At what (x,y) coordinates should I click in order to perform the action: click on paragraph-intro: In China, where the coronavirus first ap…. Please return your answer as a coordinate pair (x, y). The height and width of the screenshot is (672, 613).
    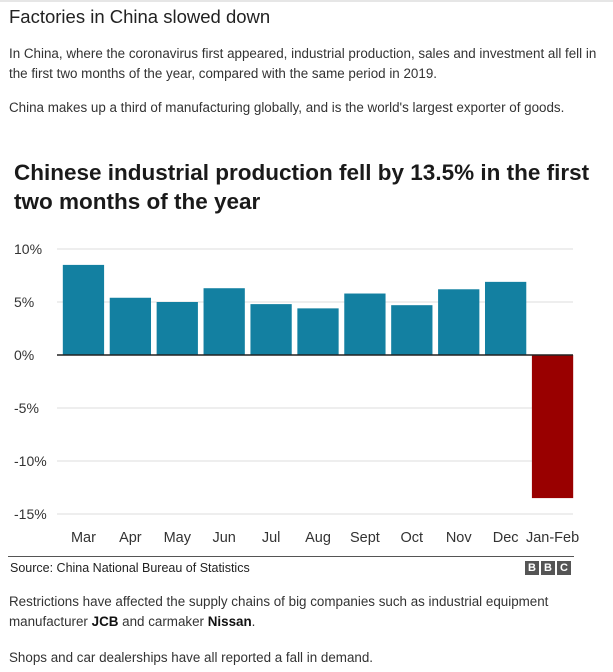
    Looking at the image, I should click on (303, 63).